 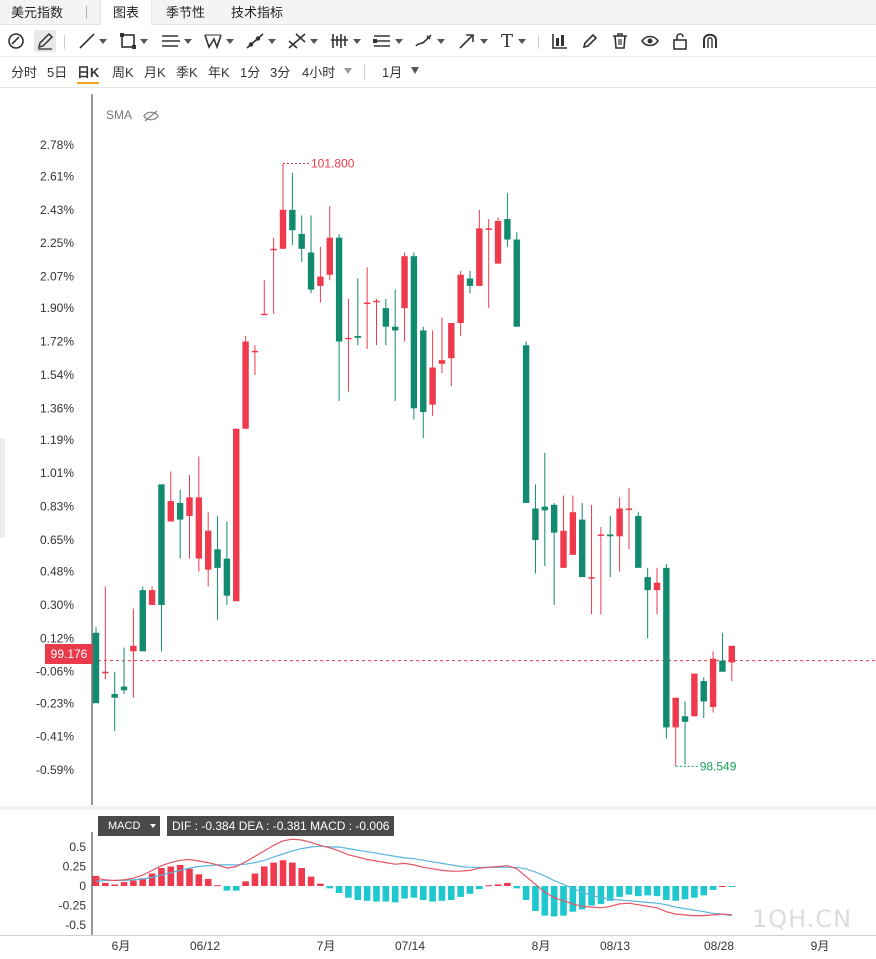 I want to click on period-1min: 1分, so click(x=250, y=72).